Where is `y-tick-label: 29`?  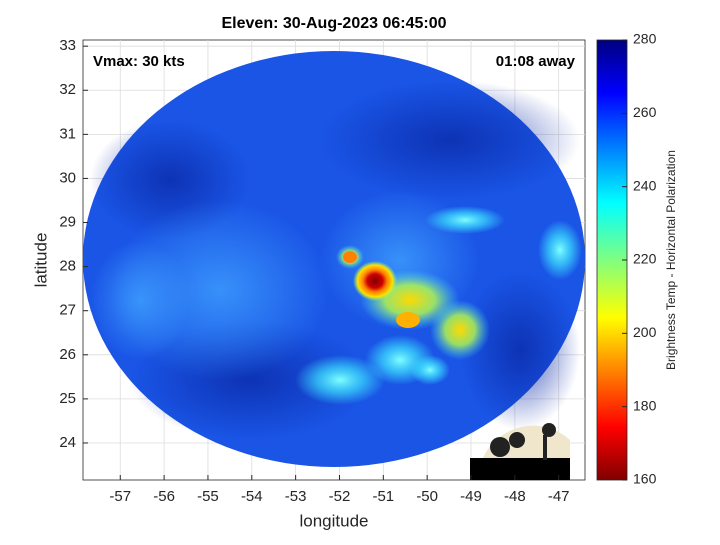
y-tick-label: 29 is located at coordinates (67, 221).